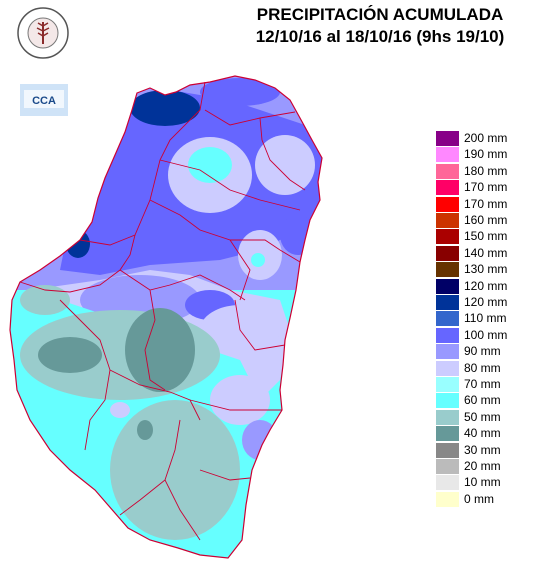  I want to click on legend-item: 190 mm, so click(486, 155).